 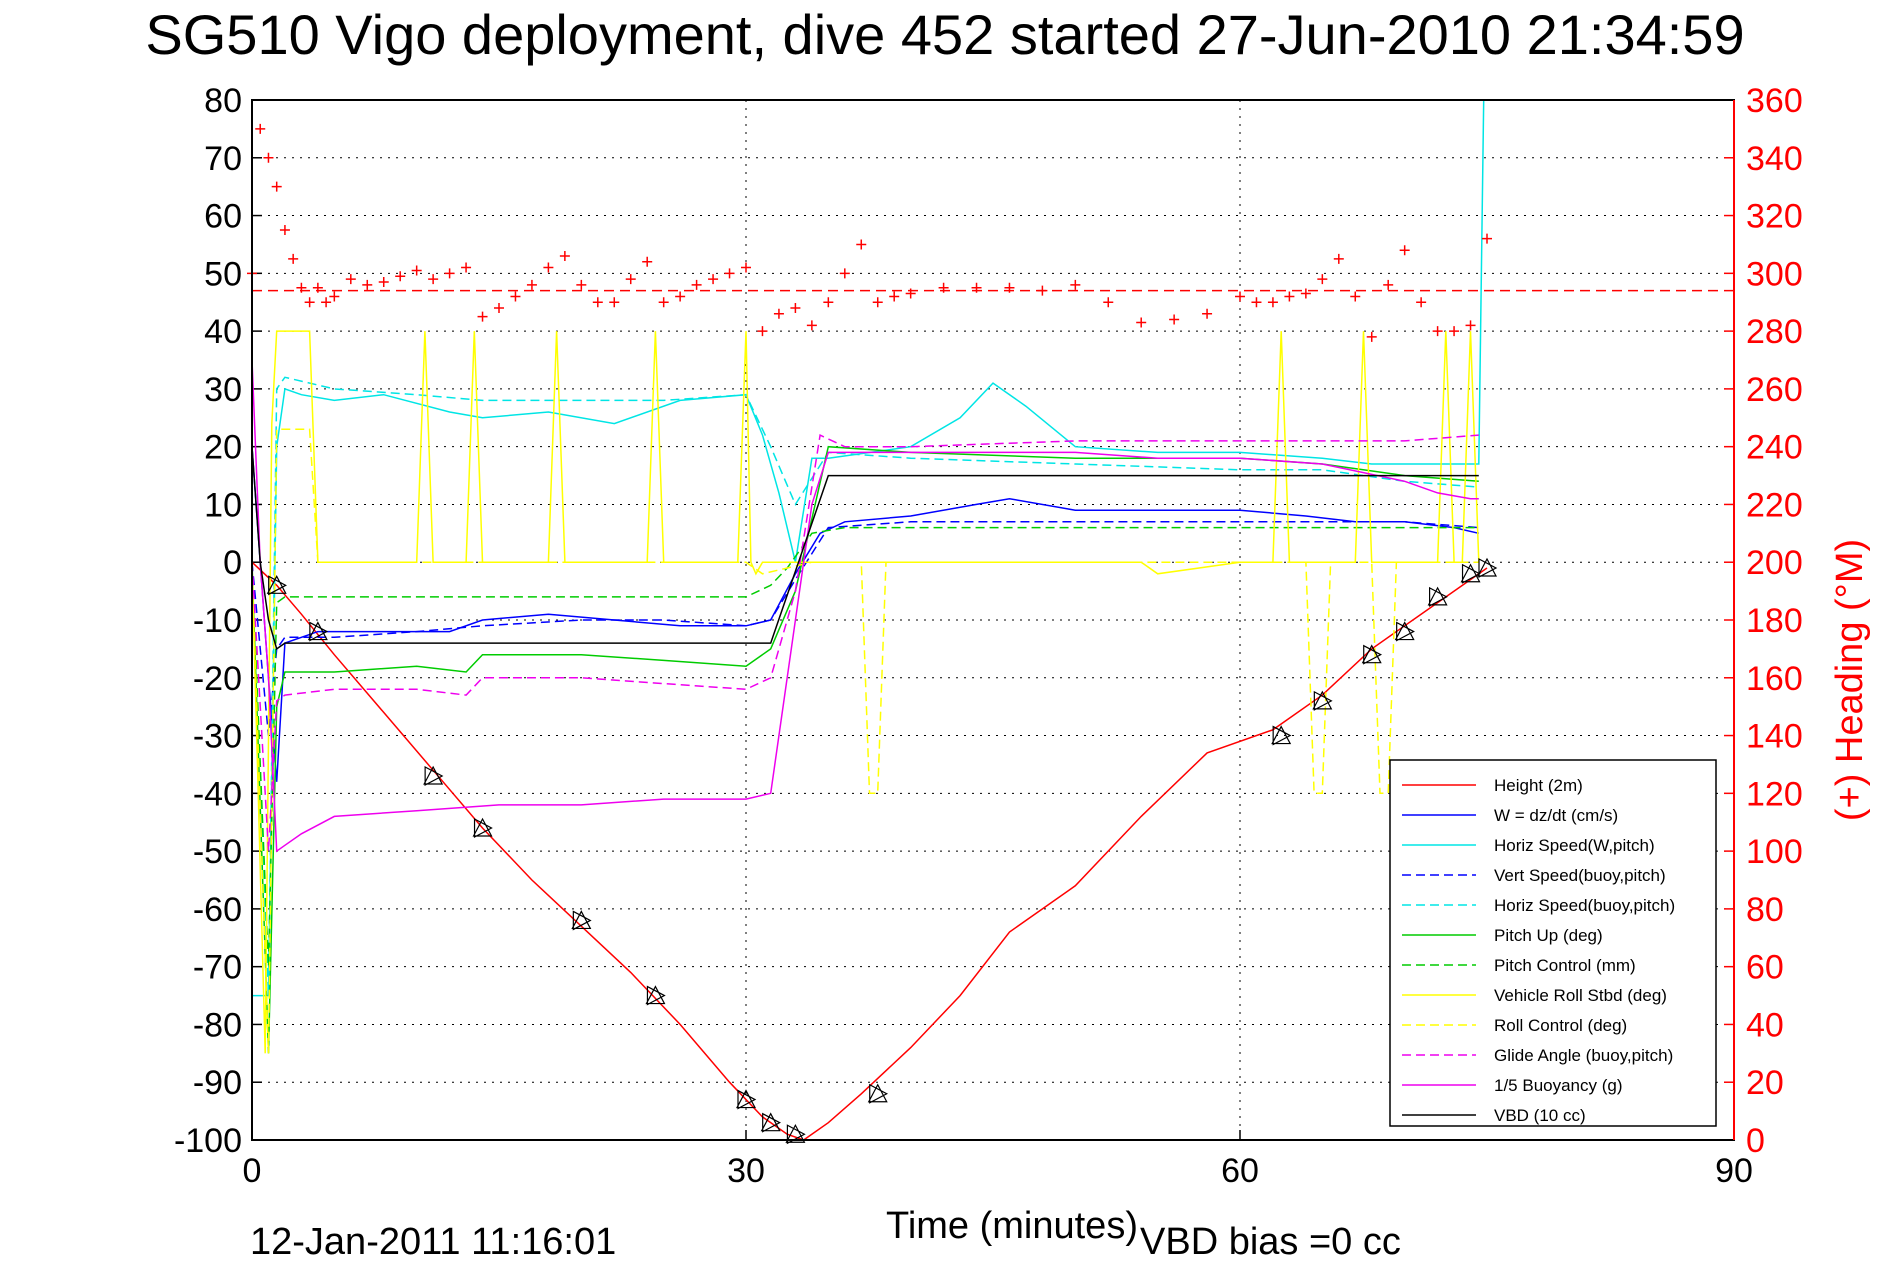 I want to click on y2-tick-label: 100, so click(x=1774, y=852).